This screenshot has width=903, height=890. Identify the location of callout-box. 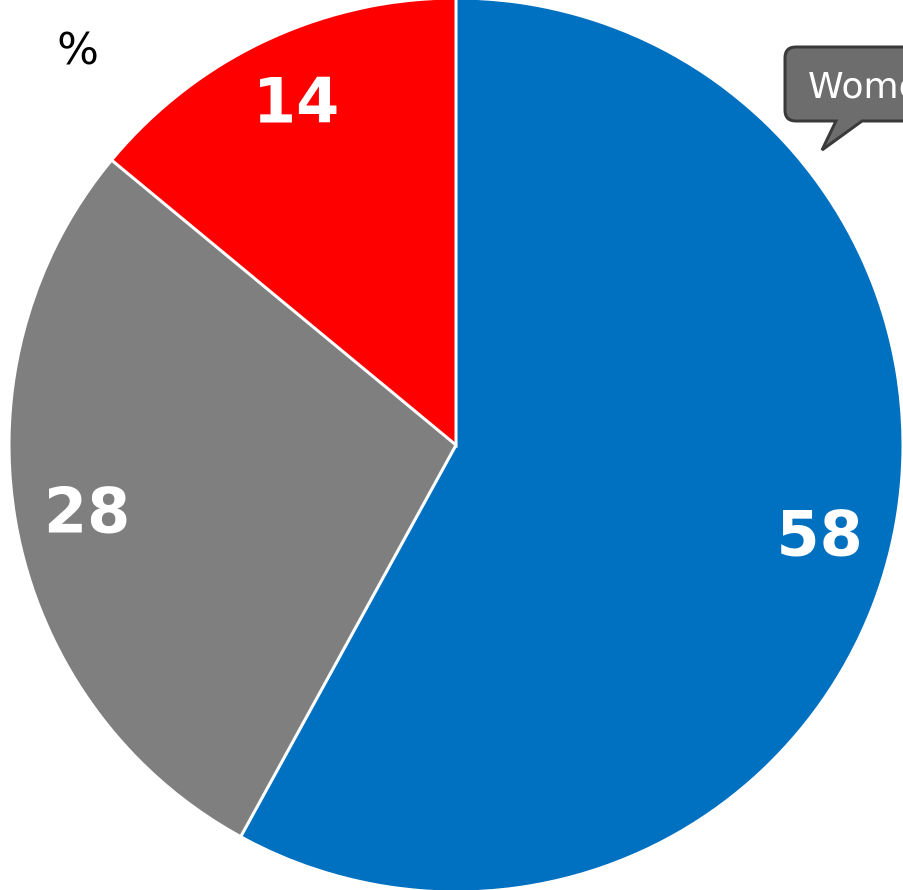
(843, 98).